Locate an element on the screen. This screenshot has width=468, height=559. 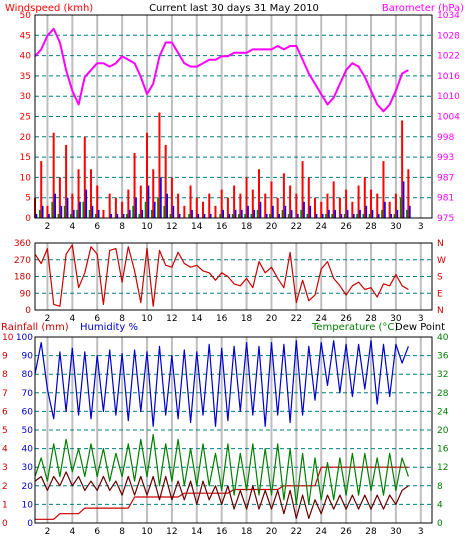
y-left-tick-label: 25 is located at coordinates (25, 118).